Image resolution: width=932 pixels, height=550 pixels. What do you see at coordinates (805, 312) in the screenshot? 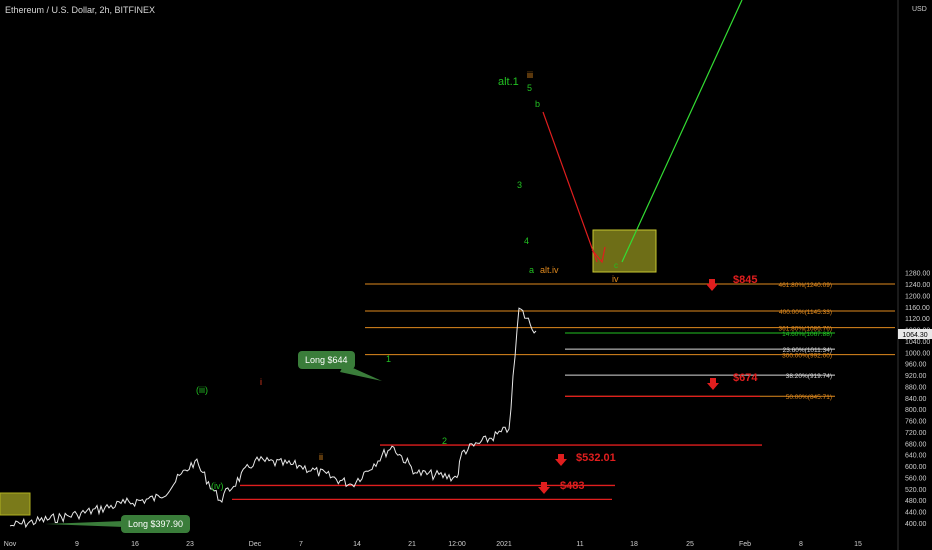
I see `fib-level-label: 400.00%(1145.33)` at bounding box center [805, 312].